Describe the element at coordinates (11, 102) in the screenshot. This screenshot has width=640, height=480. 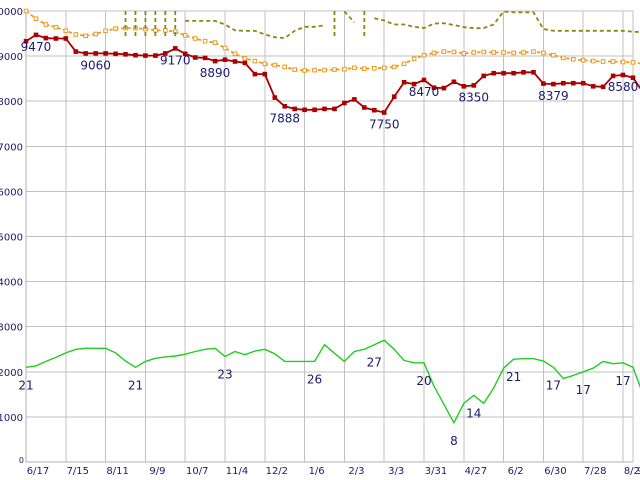
I see `y-axis-tick-label: 8000` at that location.